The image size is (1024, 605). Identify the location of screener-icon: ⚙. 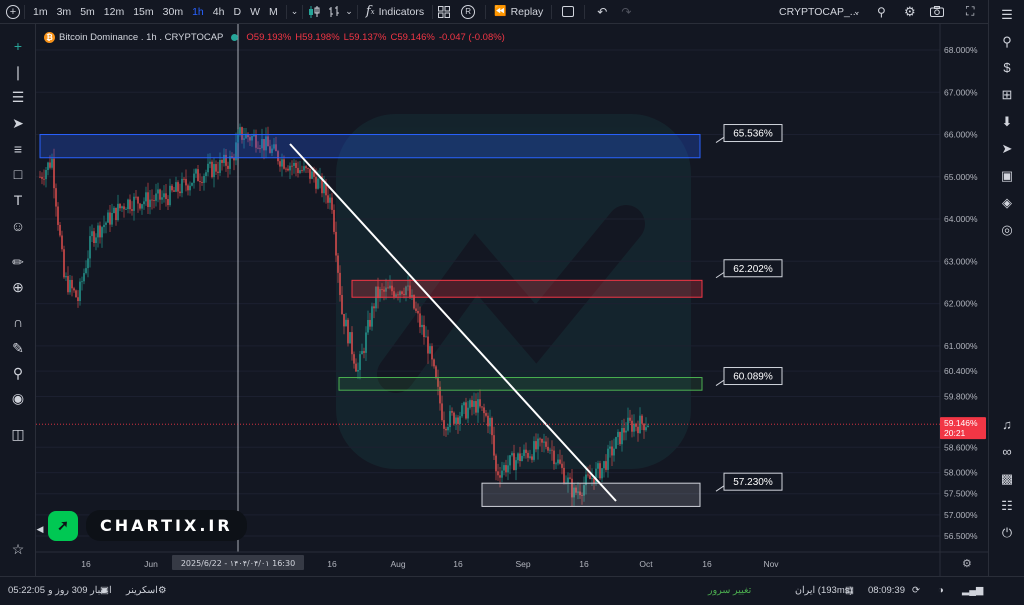
(162, 590).